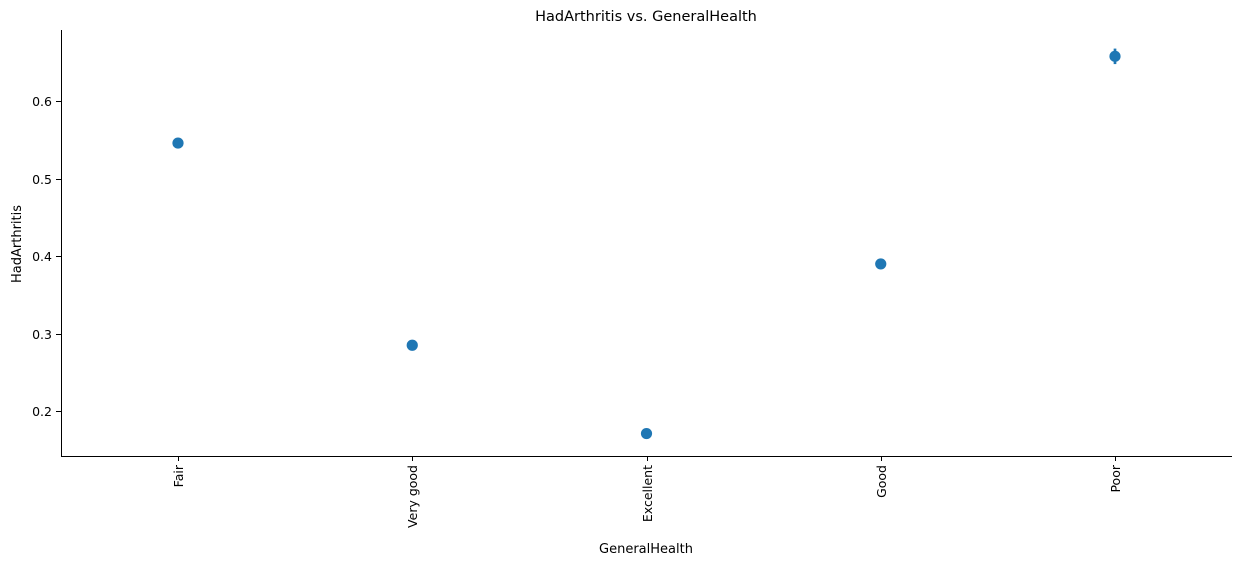 Image resolution: width=1258 pixels, height=566 pixels. I want to click on x-axis-label: GeneralHealth, so click(646, 549).